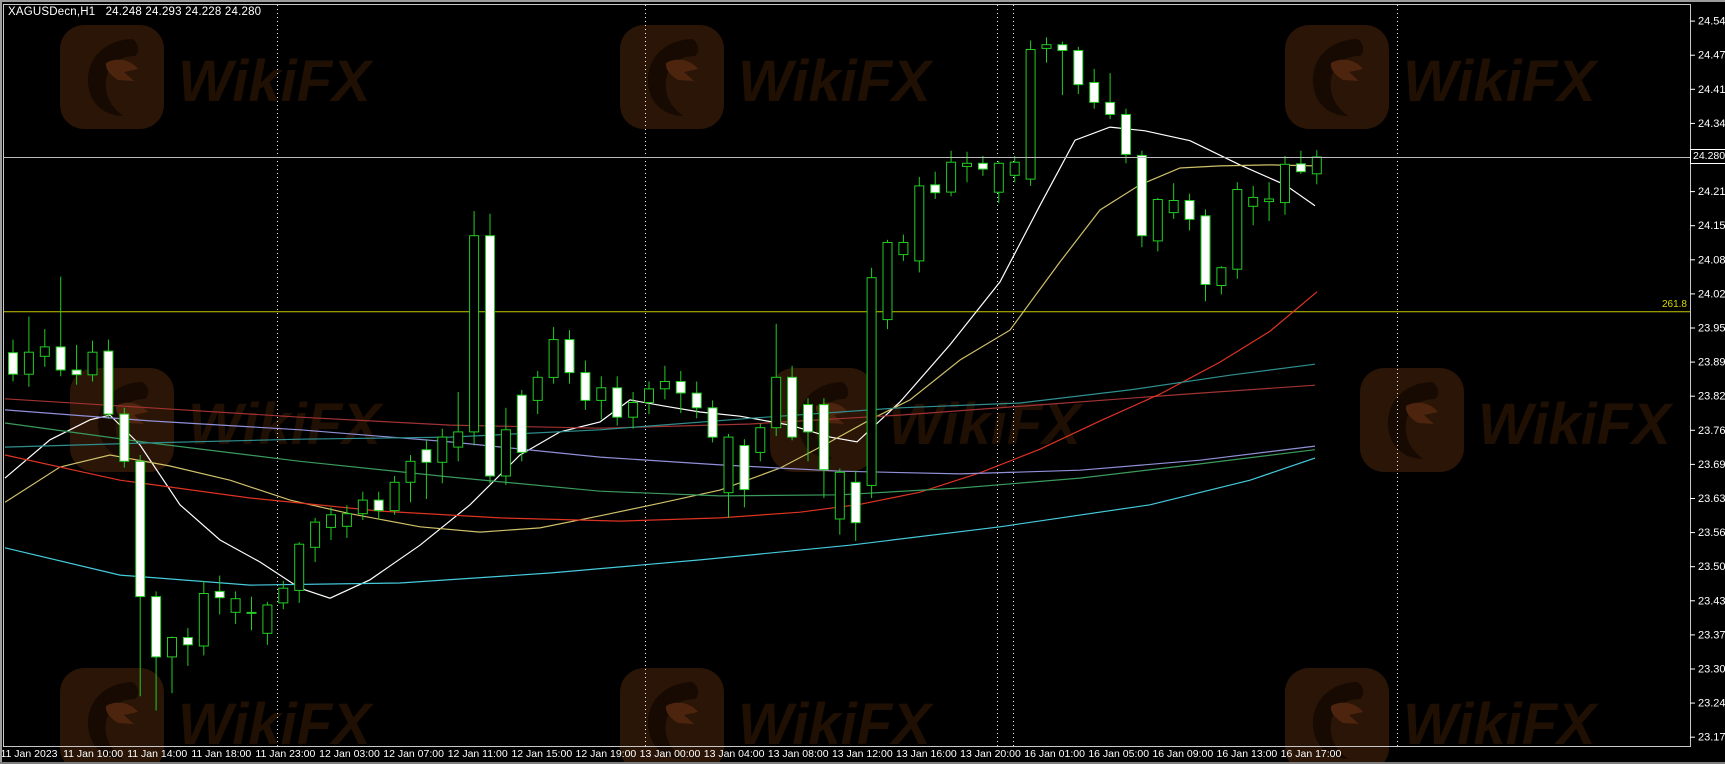 The image size is (1725, 764). Describe the element at coordinates (1711, 329) in the screenshot. I see `price-tick-label: 23.955` at that location.